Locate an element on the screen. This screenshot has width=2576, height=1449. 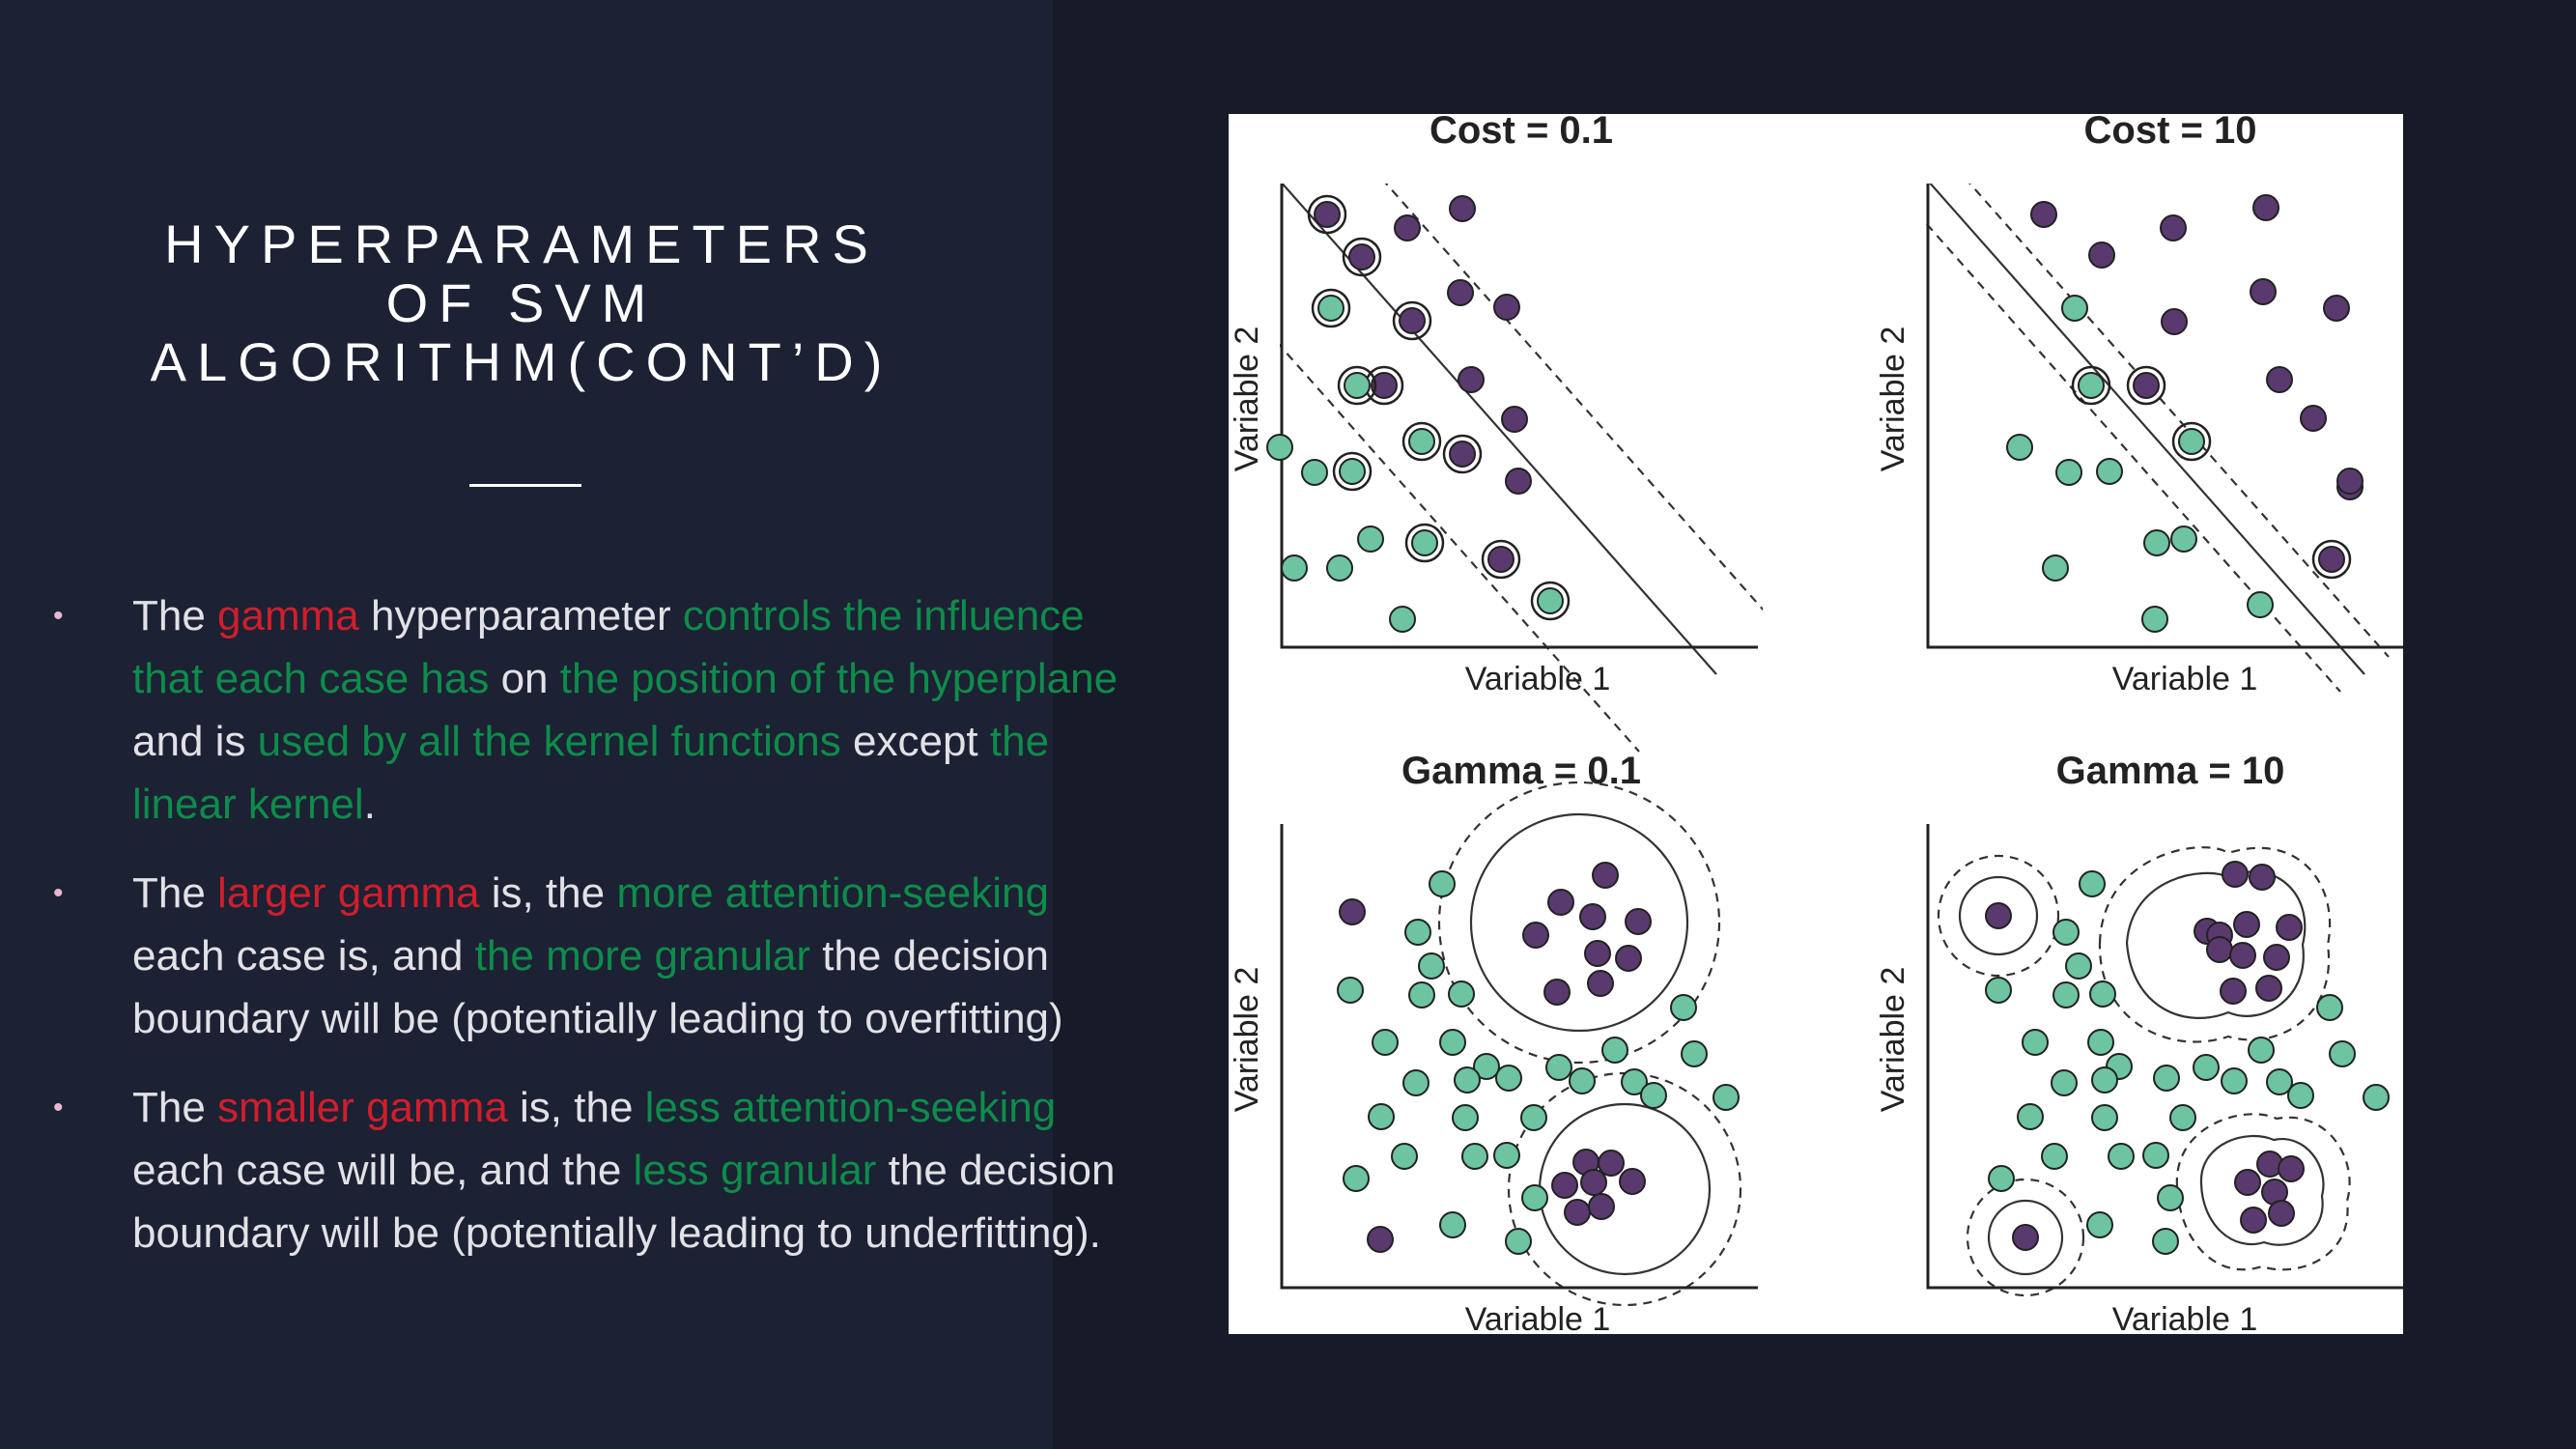
xlabel-cost-low: Variable 1 is located at coordinates (1538, 679).